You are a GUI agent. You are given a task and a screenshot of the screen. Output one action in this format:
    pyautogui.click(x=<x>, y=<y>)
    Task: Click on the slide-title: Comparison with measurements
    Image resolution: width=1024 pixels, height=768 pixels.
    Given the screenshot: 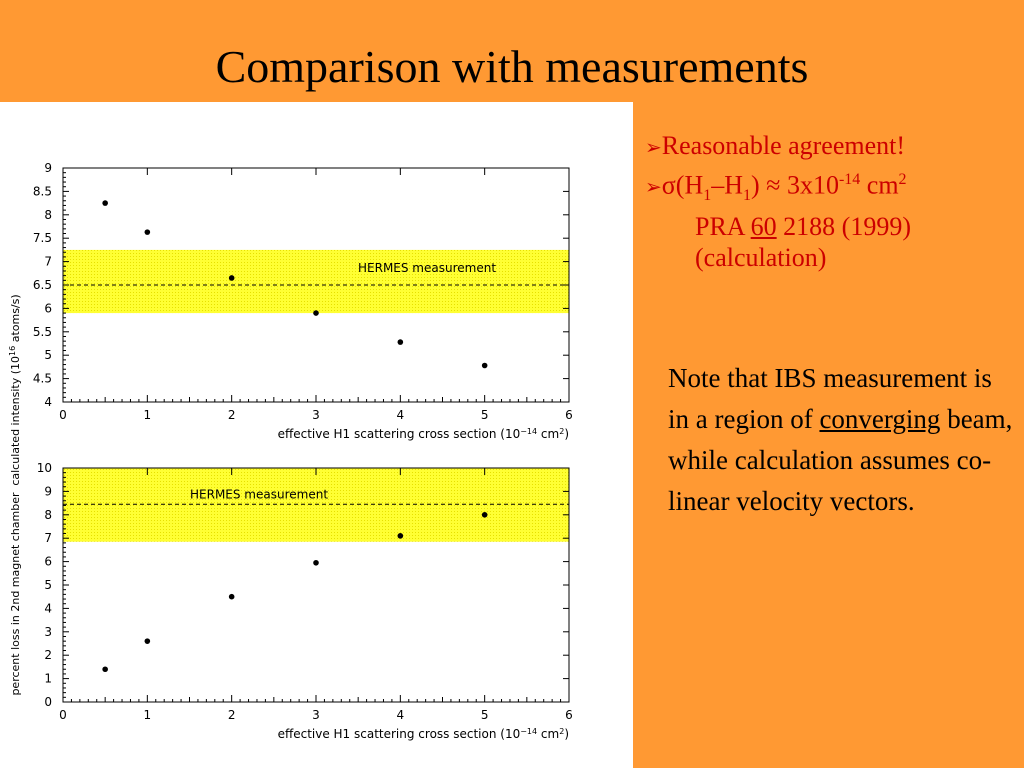 What is the action you would take?
    pyautogui.click(x=512, y=66)
    